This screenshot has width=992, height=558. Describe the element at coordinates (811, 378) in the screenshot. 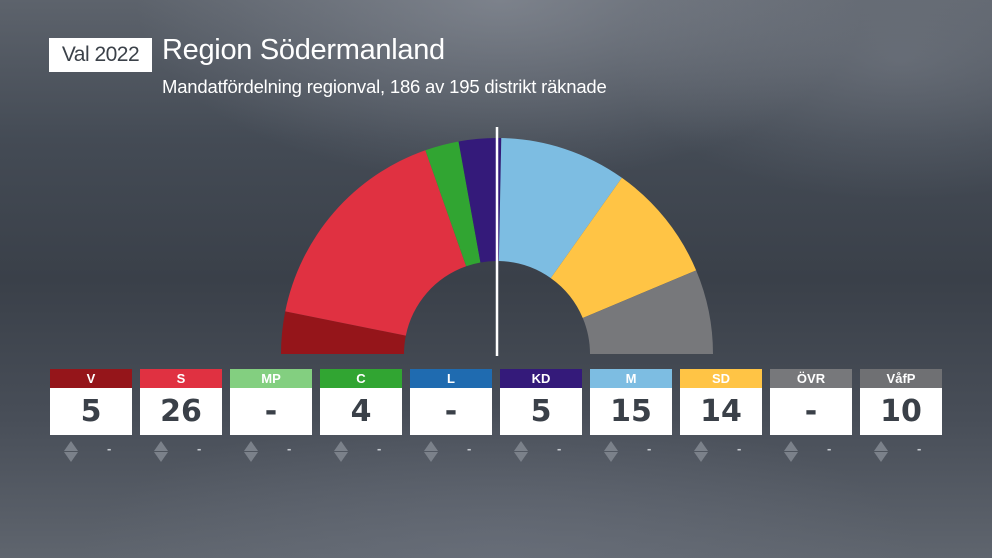

I see `party-label: ÖVR` at that location.